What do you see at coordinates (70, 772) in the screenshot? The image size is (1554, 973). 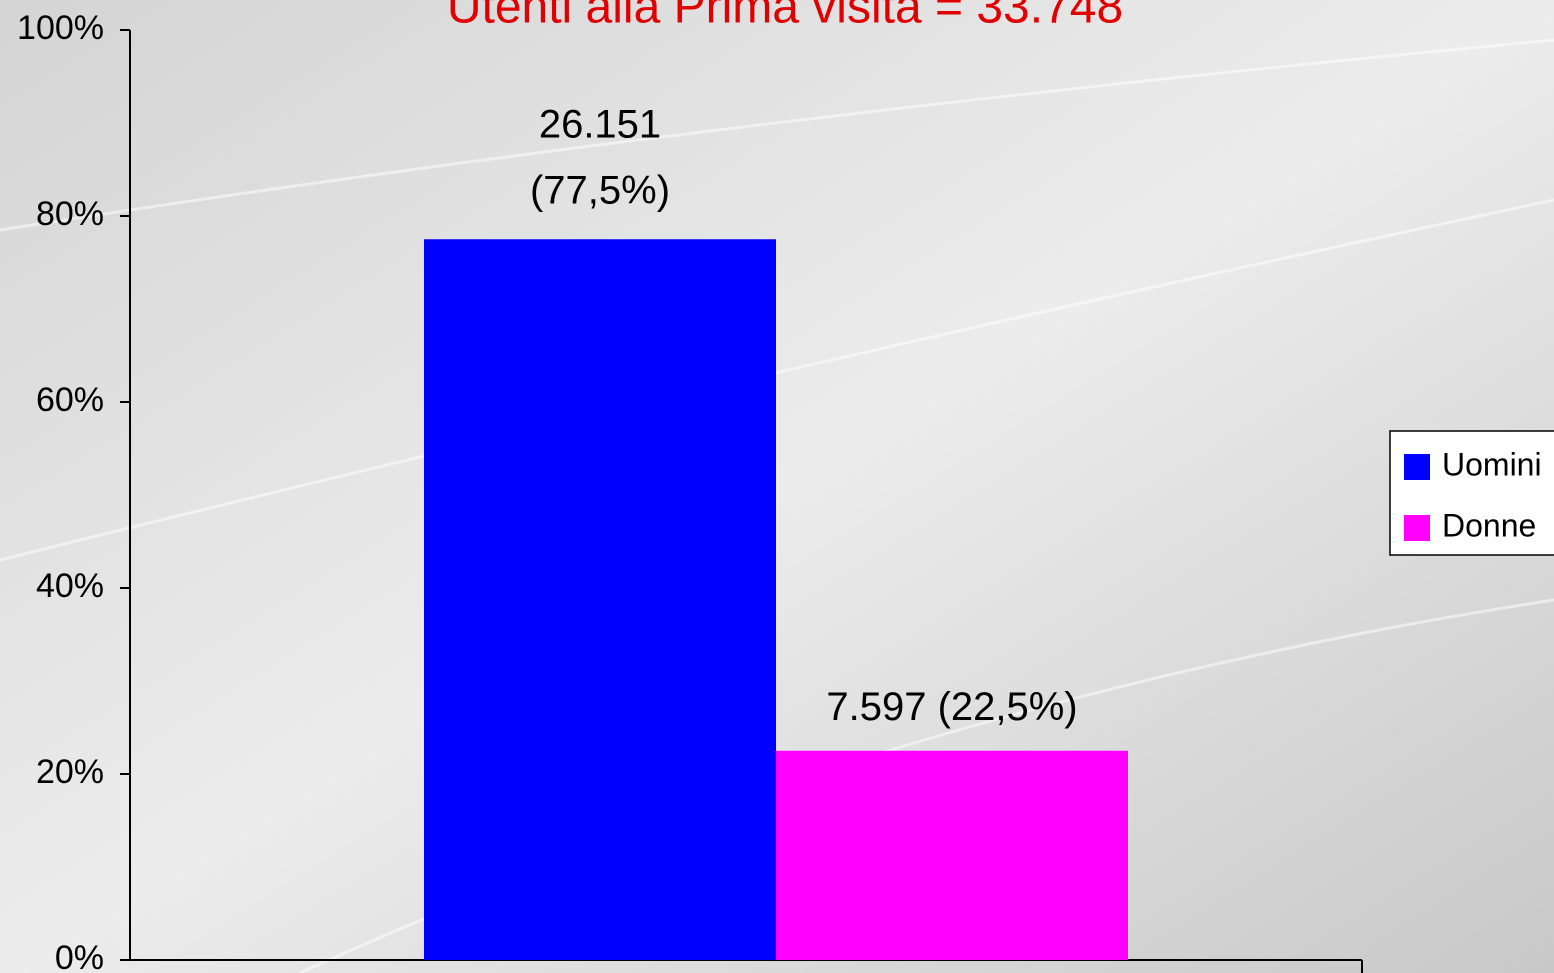 I see `y-tick-label: 20%` at bounding box center [70, 772].